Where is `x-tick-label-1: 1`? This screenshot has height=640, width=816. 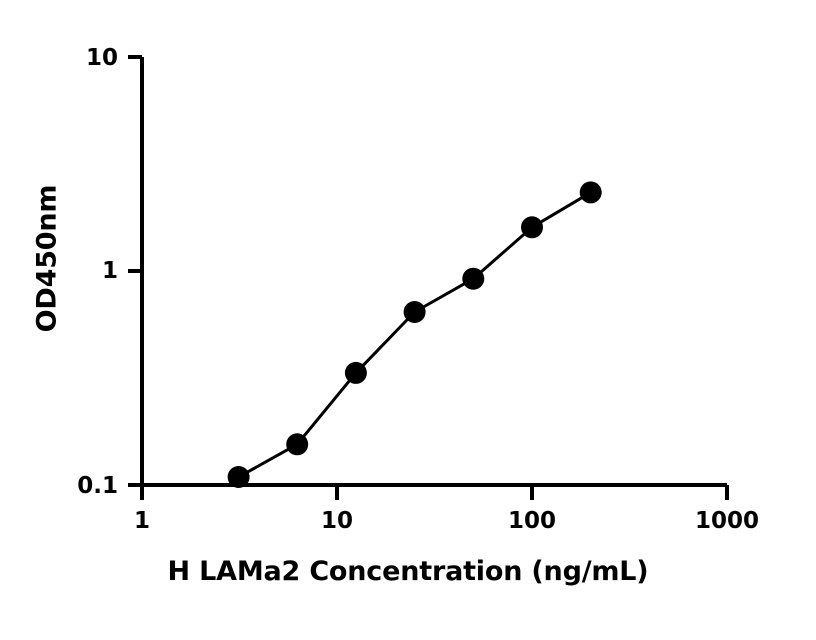
x-tick-label-1: 1 is located at coordinates (142, 521).